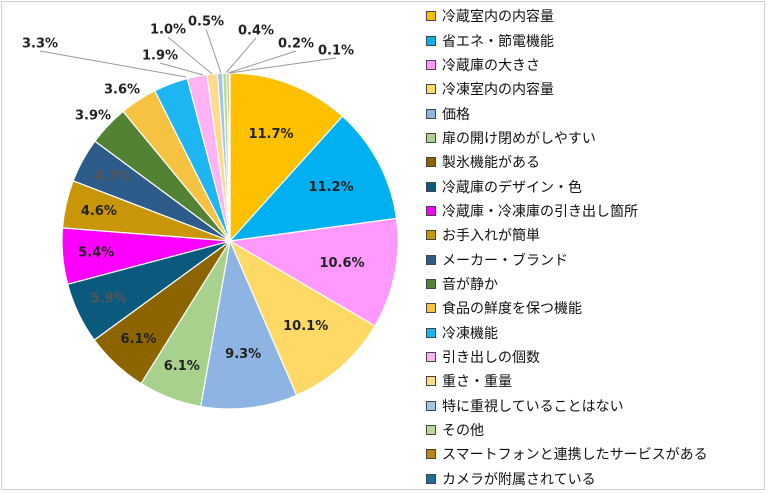 The image size is (768, 493). What do you see at coordinates (109, 298) in the screenshot?
I see `data-label: 5.9%` at bounding box center [109, 298].